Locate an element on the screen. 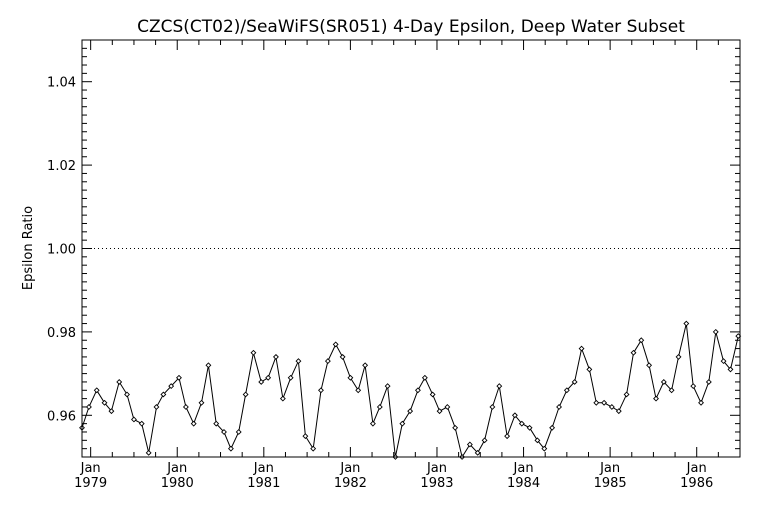  x-tick-year-label: 1983 is located at coordinates (436, 483).